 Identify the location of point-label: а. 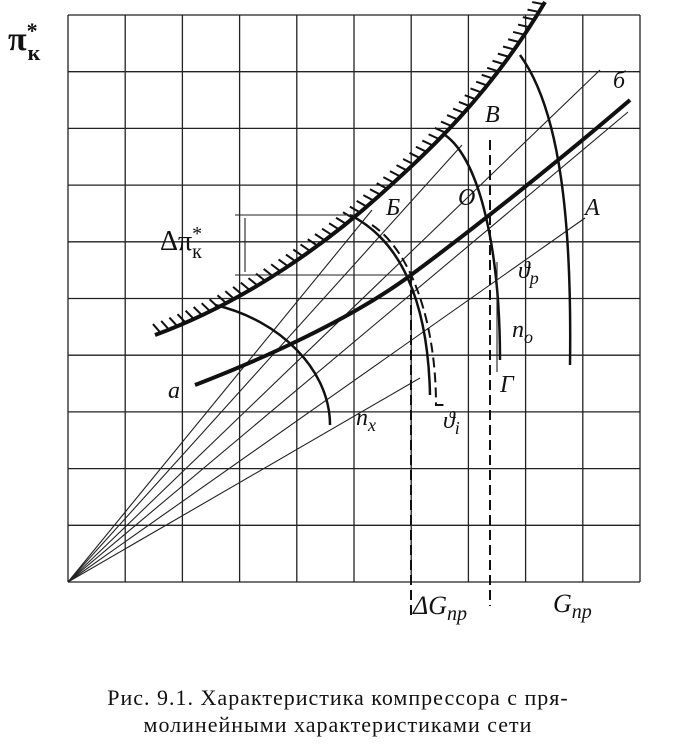
(174, 391).